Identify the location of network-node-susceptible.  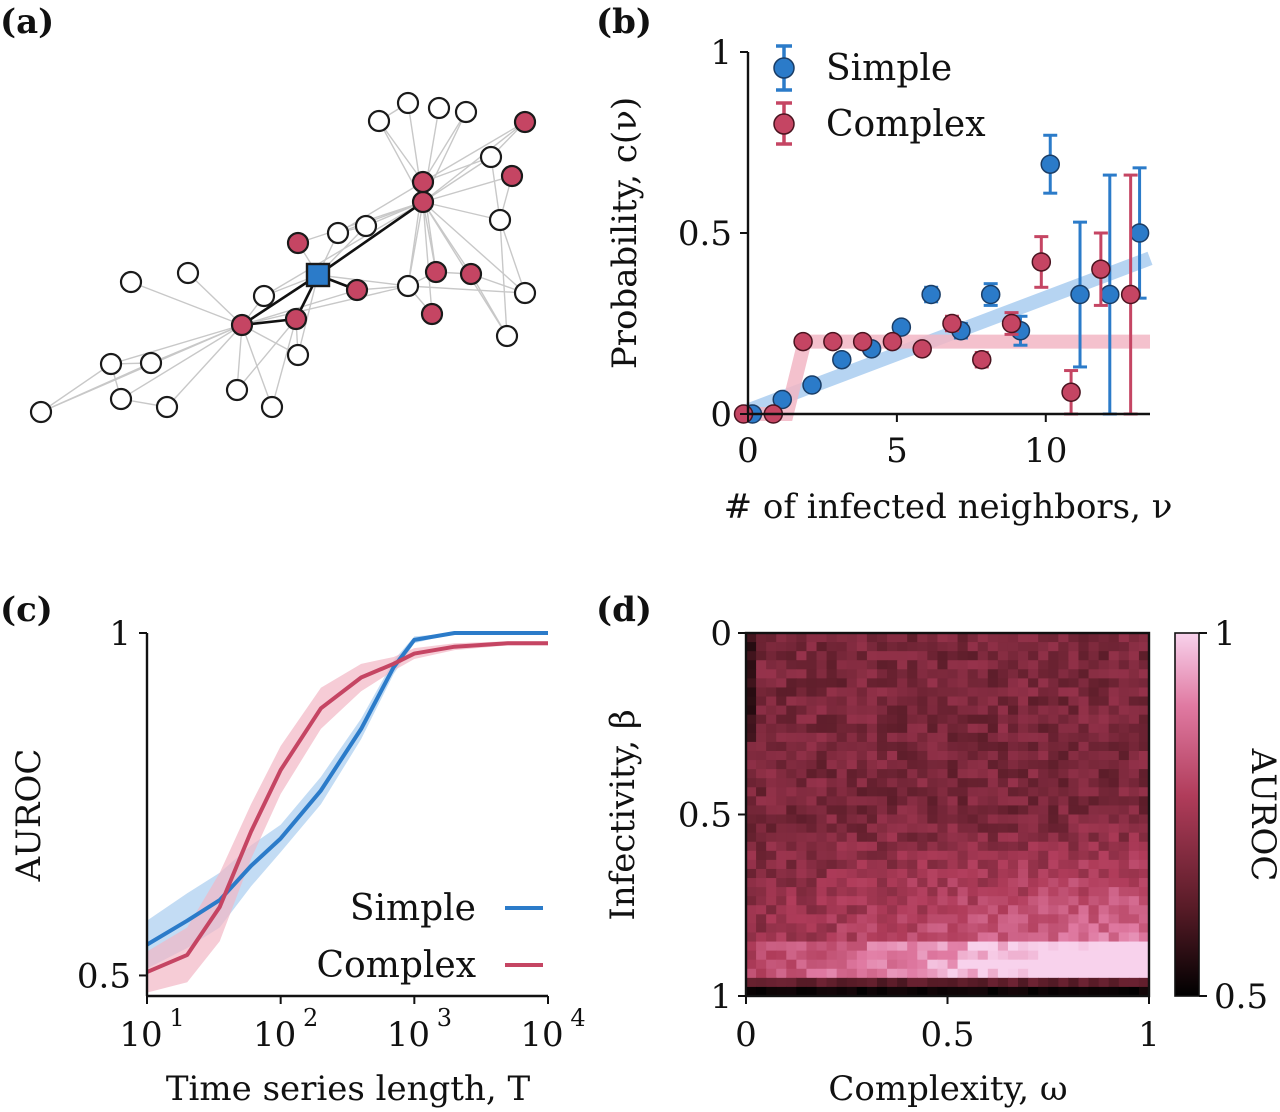
(264, 296).